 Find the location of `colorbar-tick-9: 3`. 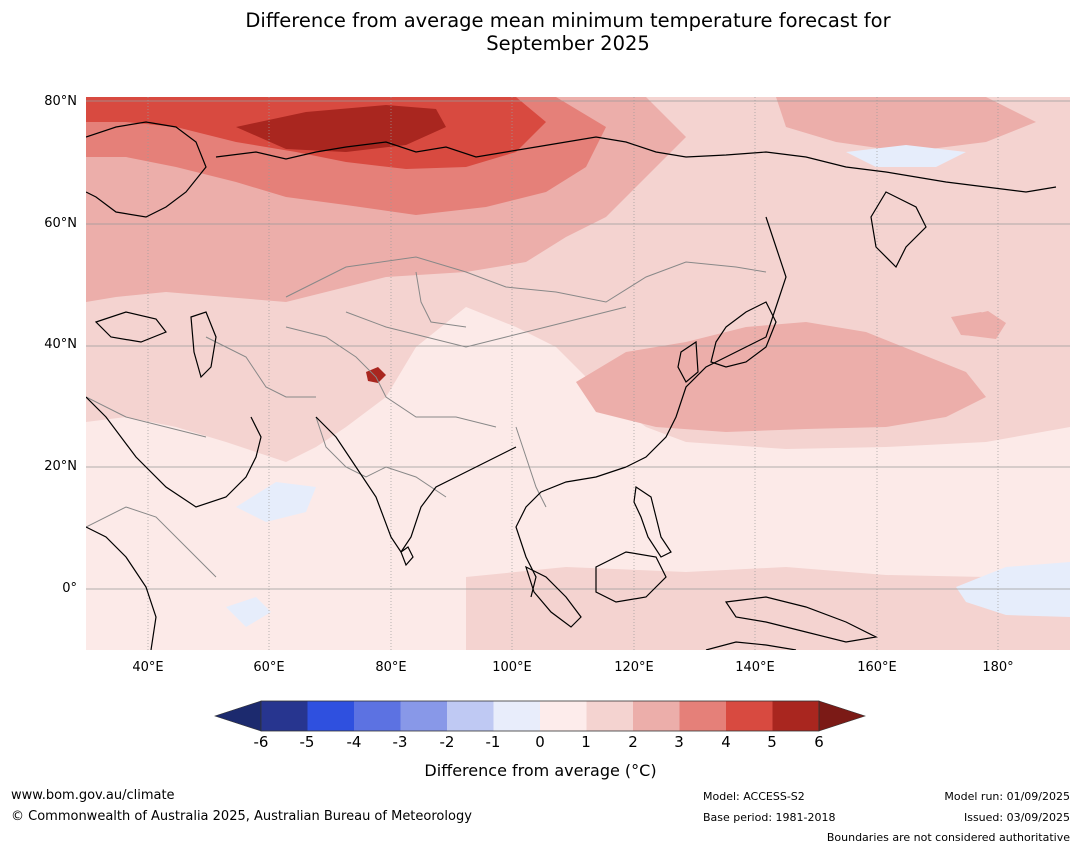

colorbar-tick-9: 3 is located at coordinates (679, 742).